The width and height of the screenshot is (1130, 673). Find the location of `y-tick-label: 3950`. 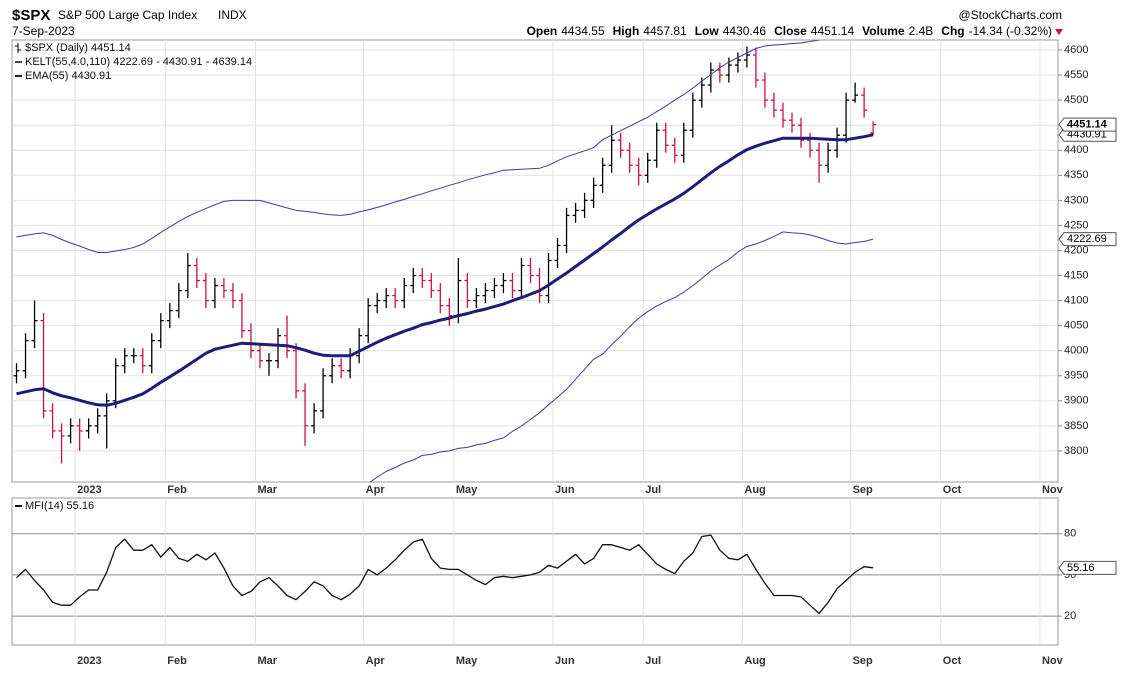

y-tick-label: 3950 is located at coordinates (1076, 376).